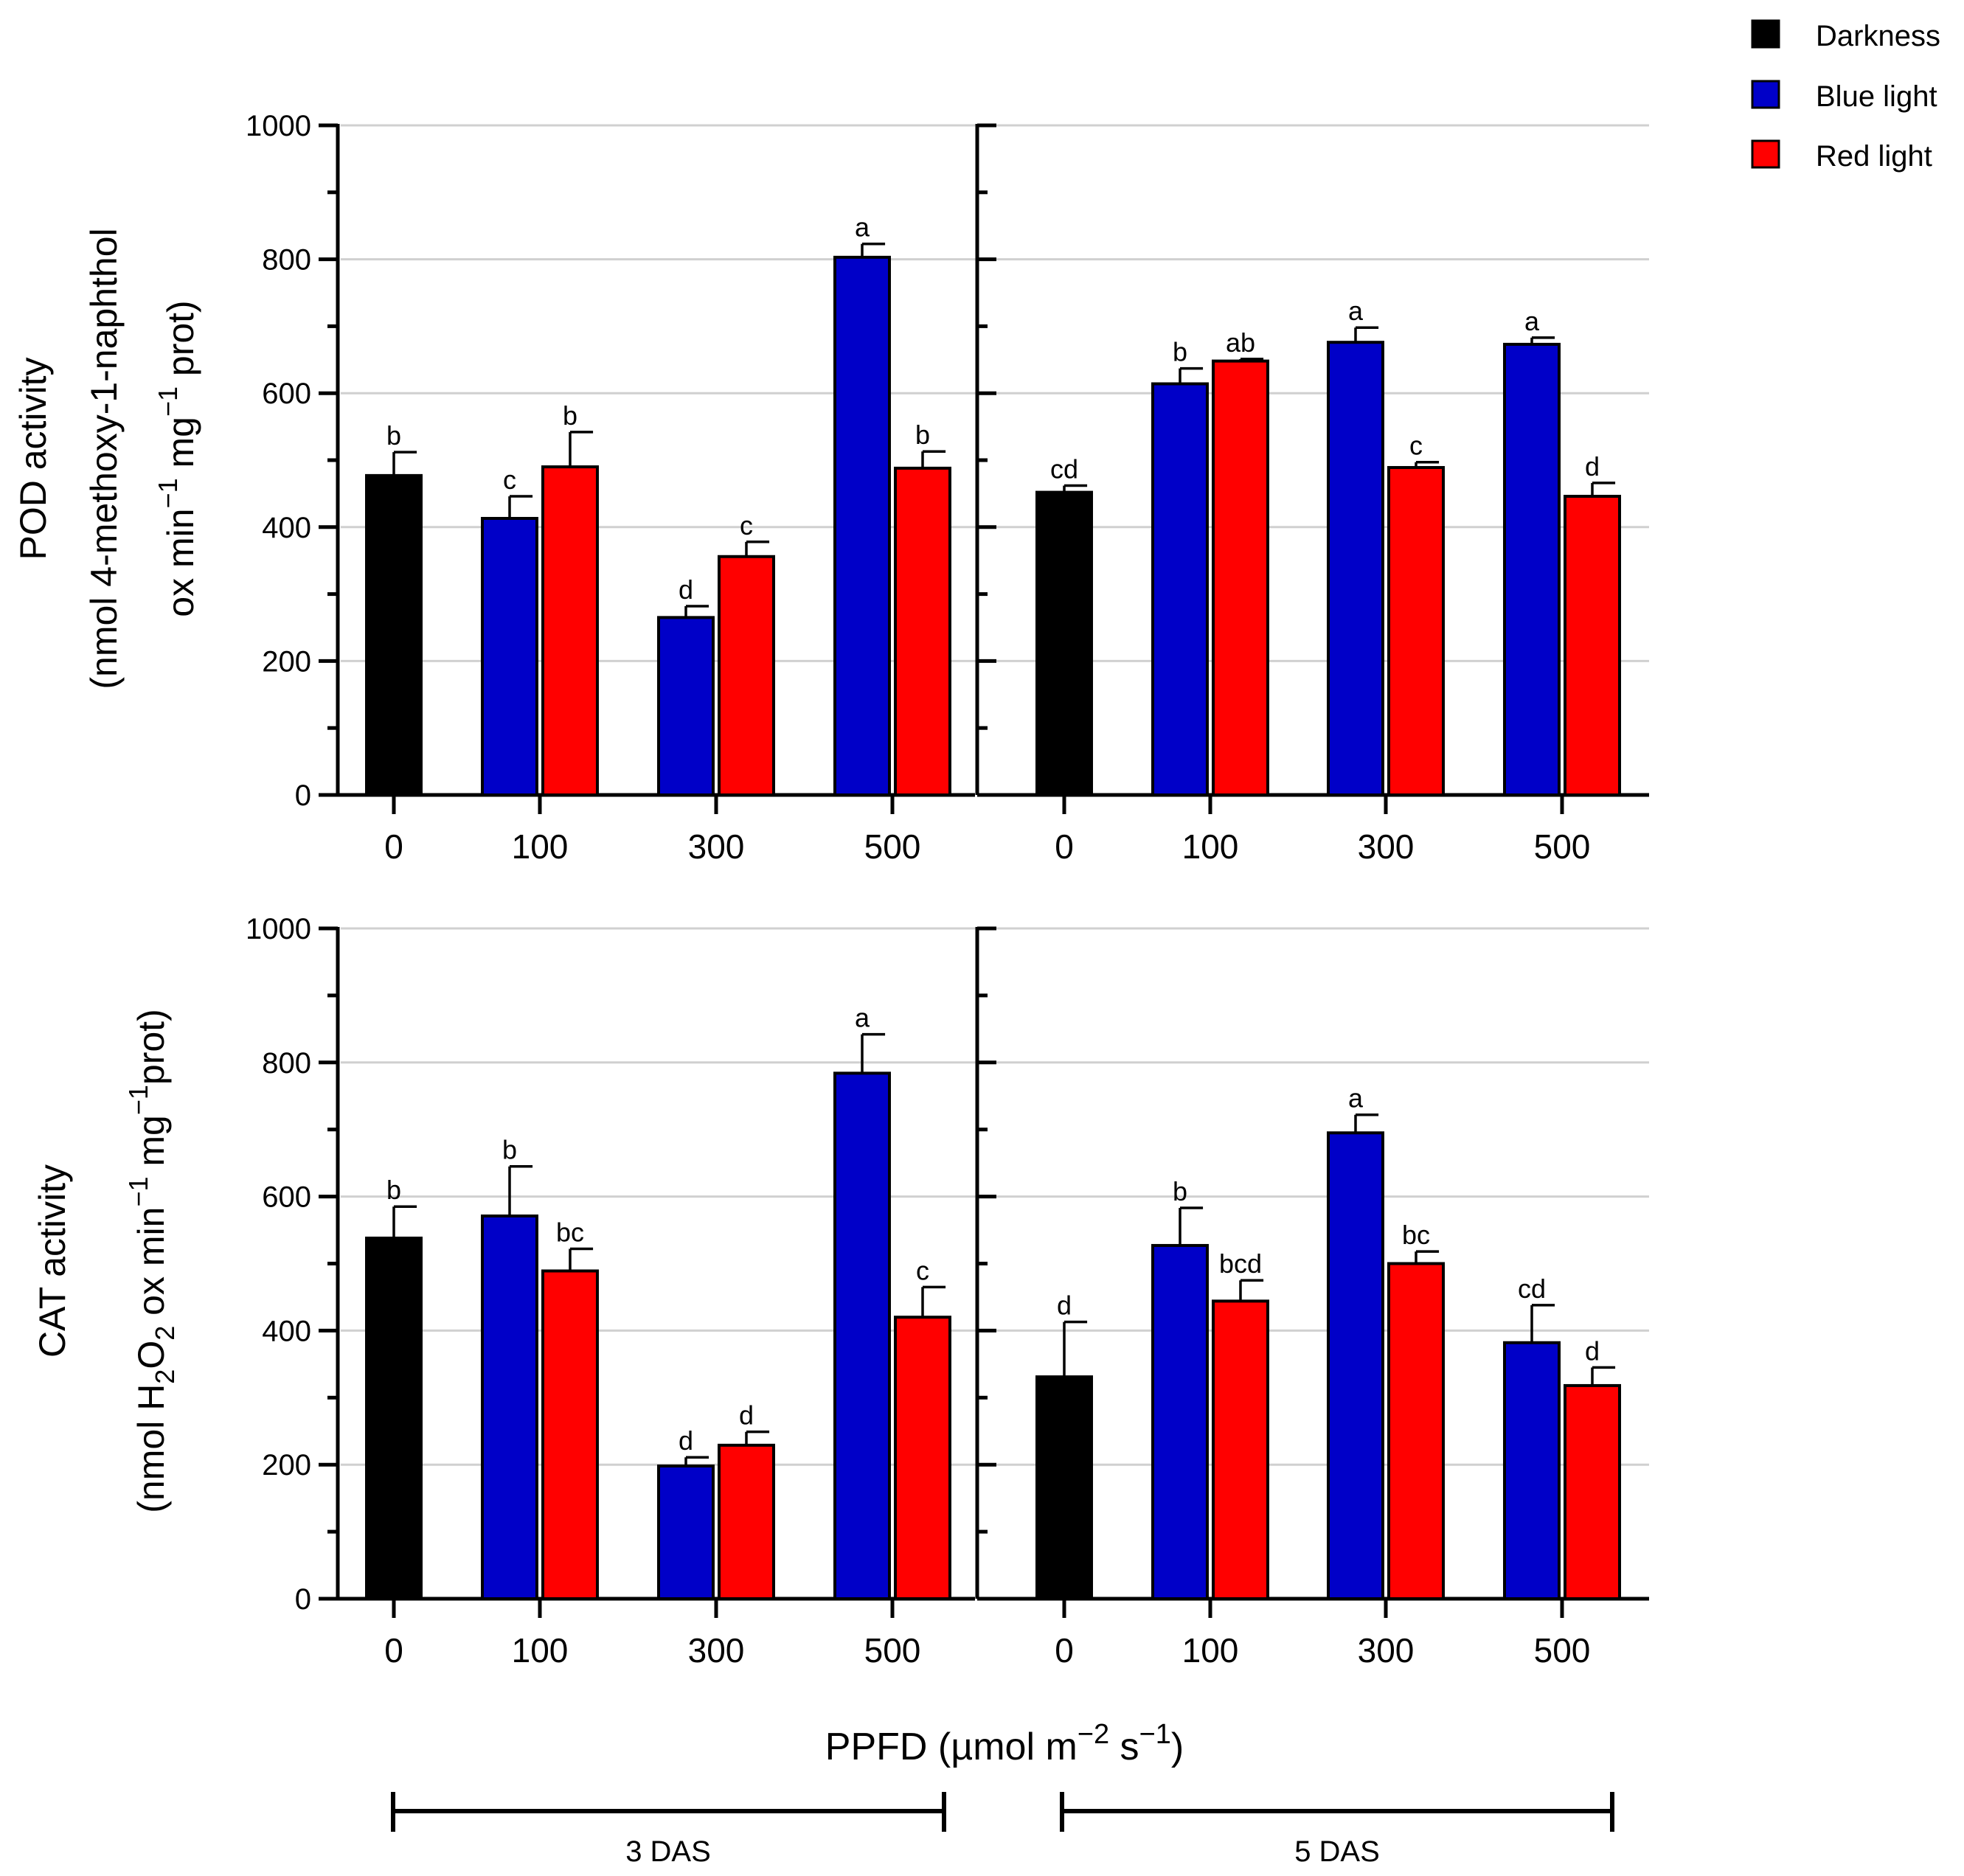 The image size is (1964, 1876). Describe the element at coordinates (656, 539) in the screenshot. I see `pod-panel-1: 0 b 100 c b 300 d c 500 a b` at that location.